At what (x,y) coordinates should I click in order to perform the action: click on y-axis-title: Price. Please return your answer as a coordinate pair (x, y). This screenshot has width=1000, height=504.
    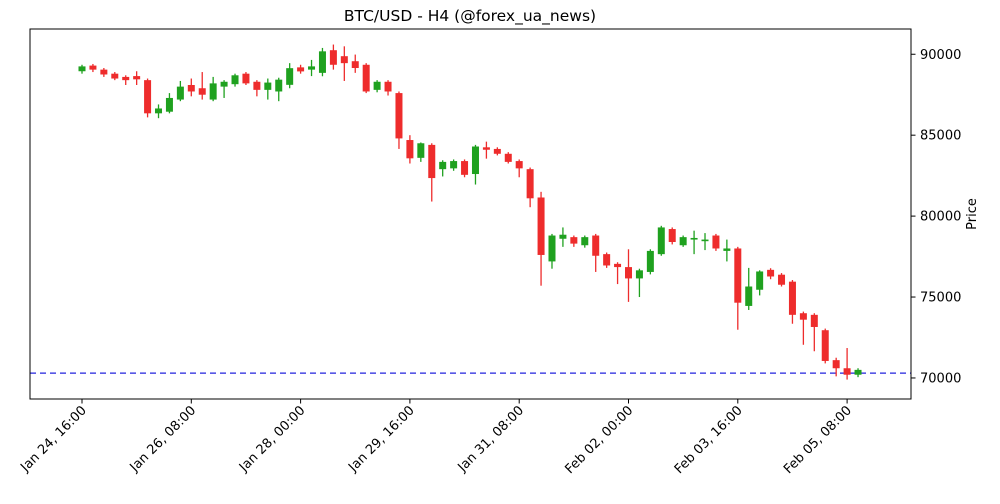
    Looking at the image, I should click on (972, 214).